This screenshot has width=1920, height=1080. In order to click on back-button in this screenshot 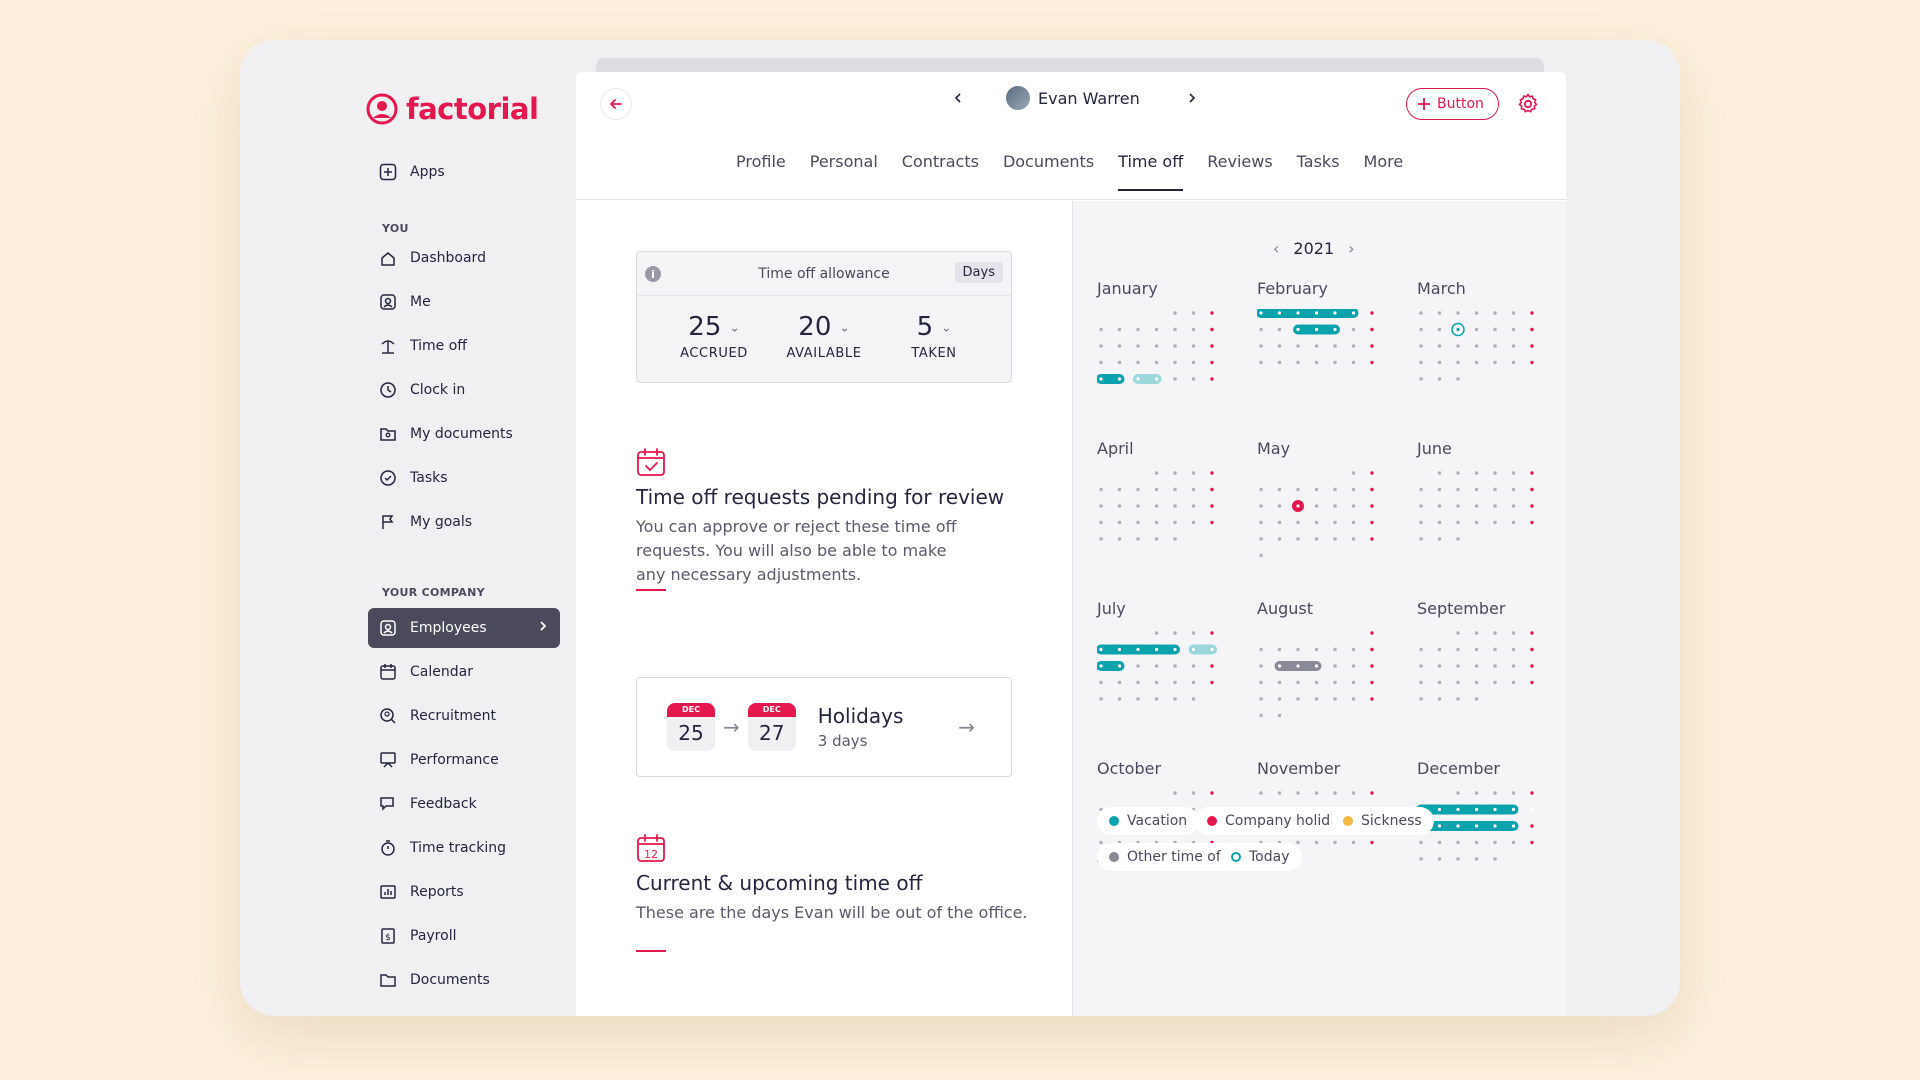, I will do `click(616, 104)`.